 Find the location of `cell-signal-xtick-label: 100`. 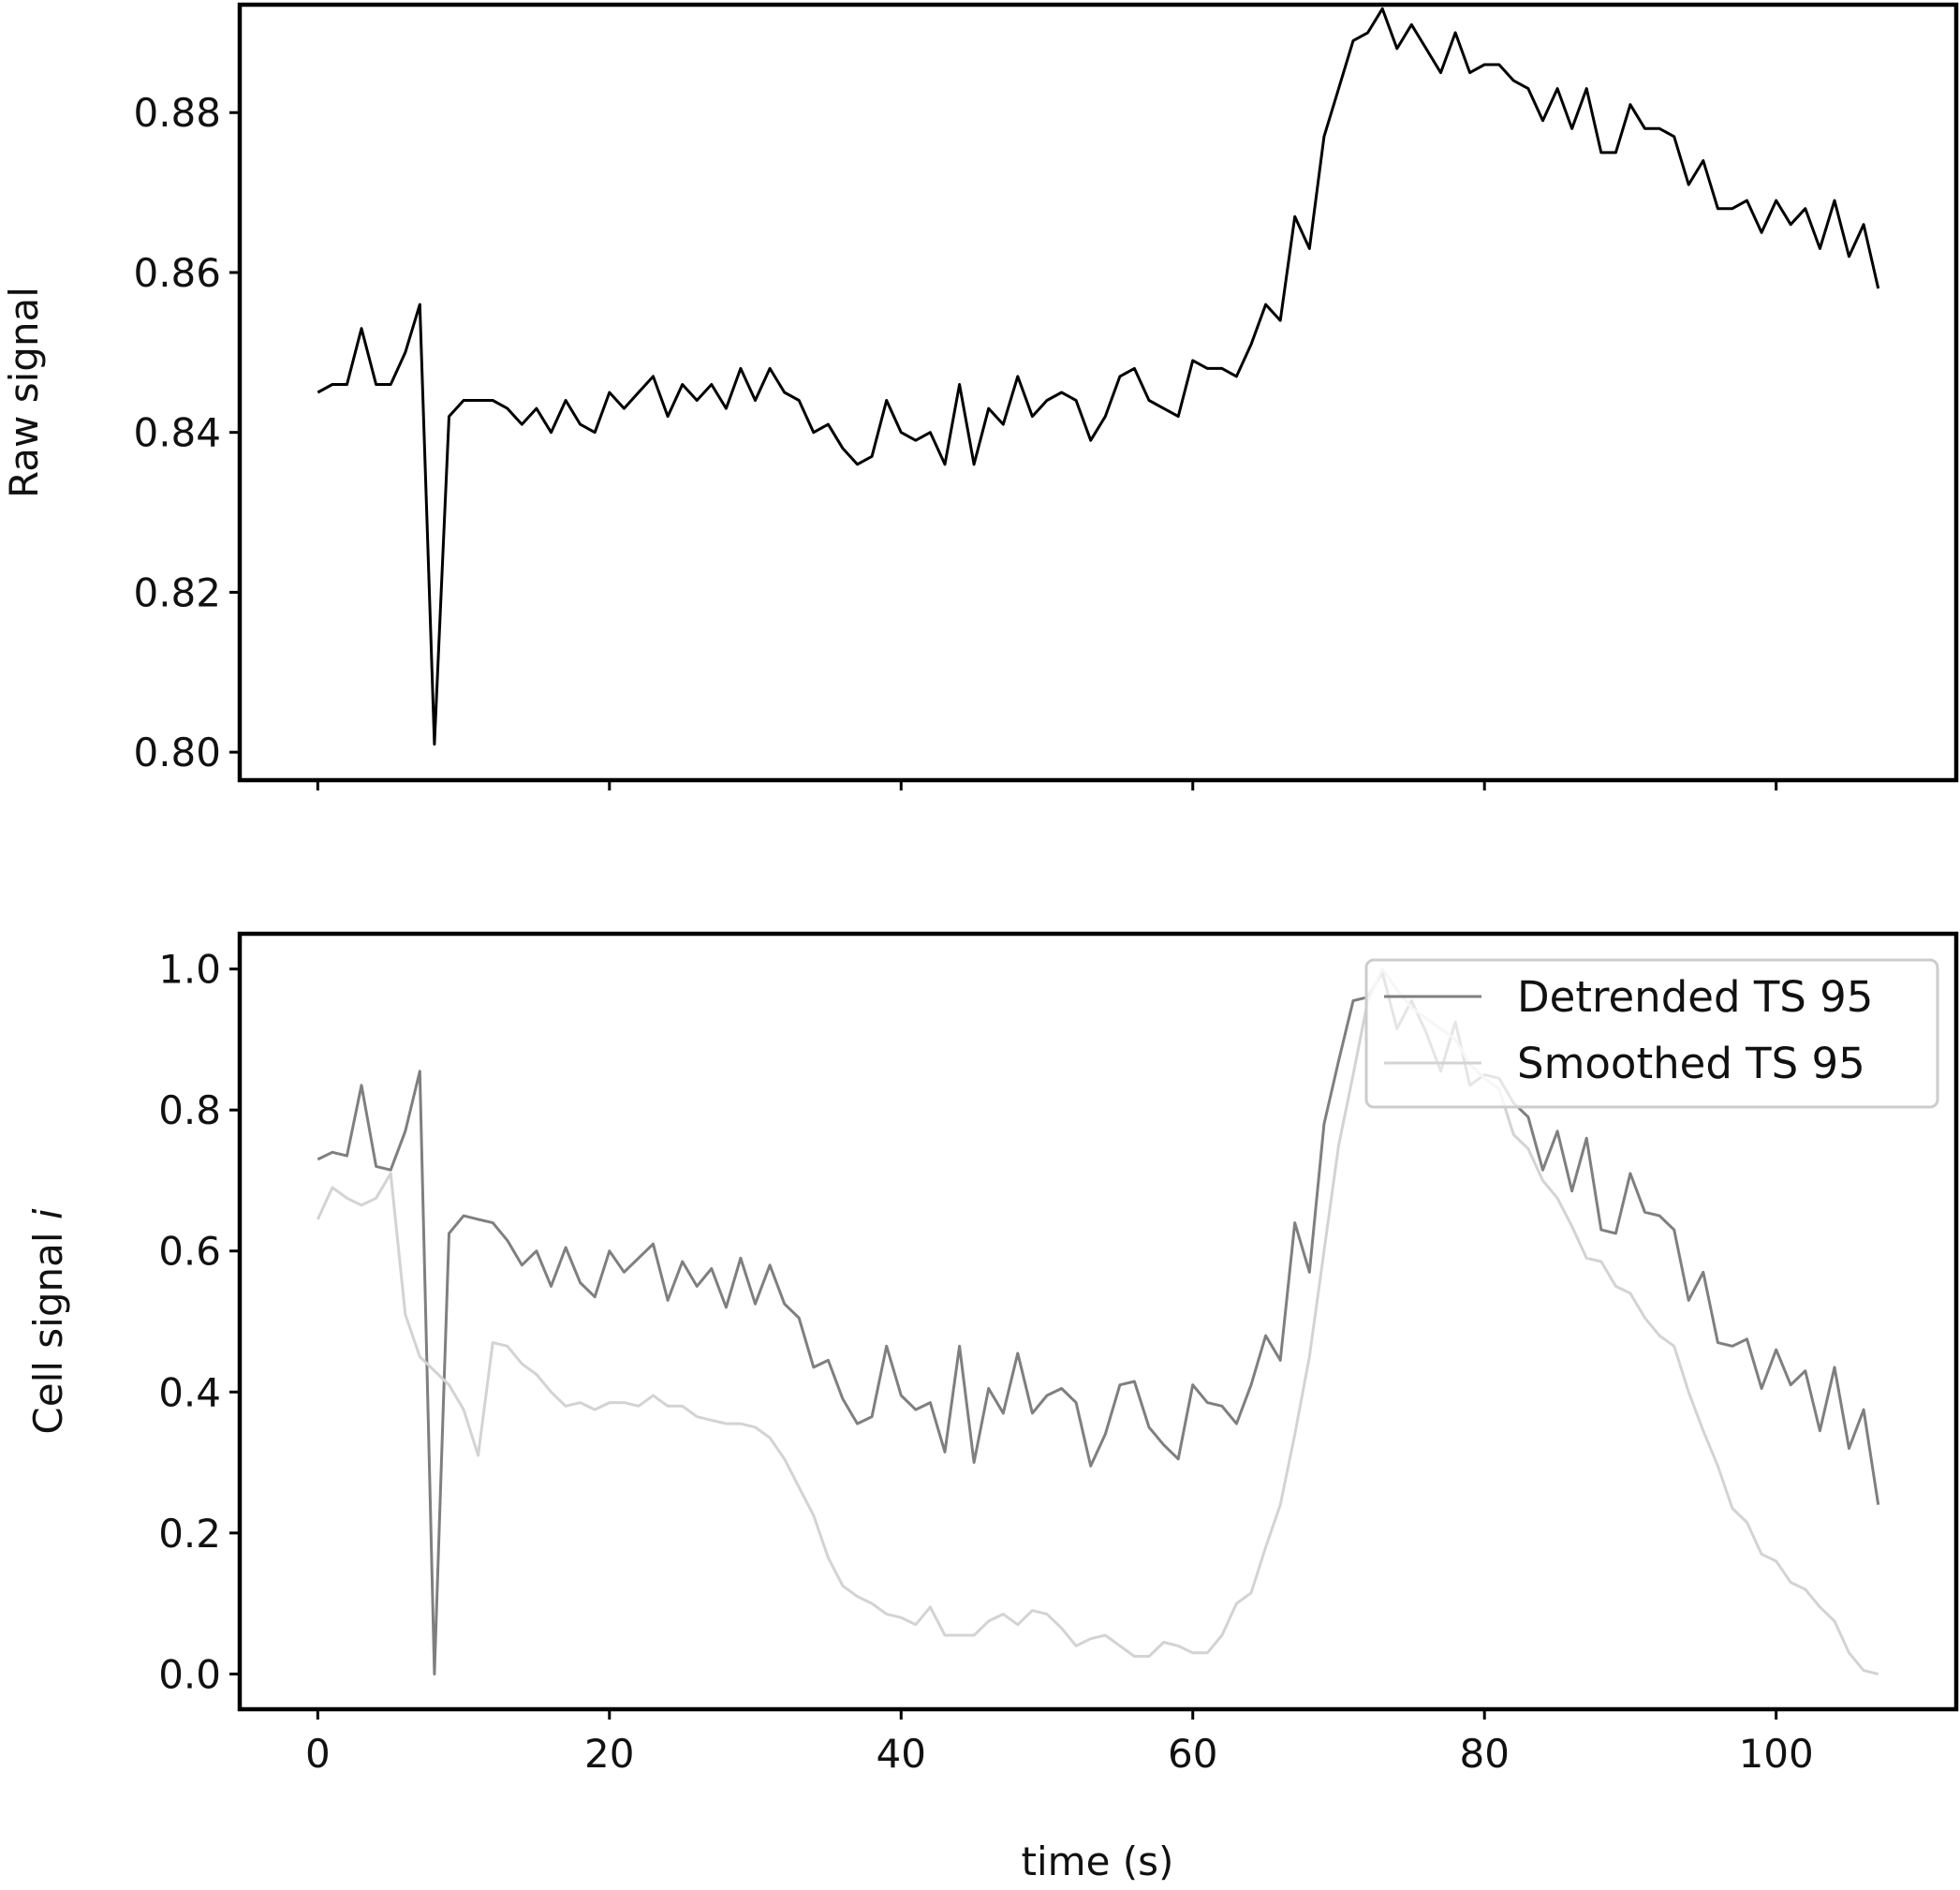

cell-signal-xtick-label: 100 is located at coordinates (1776, 1754).